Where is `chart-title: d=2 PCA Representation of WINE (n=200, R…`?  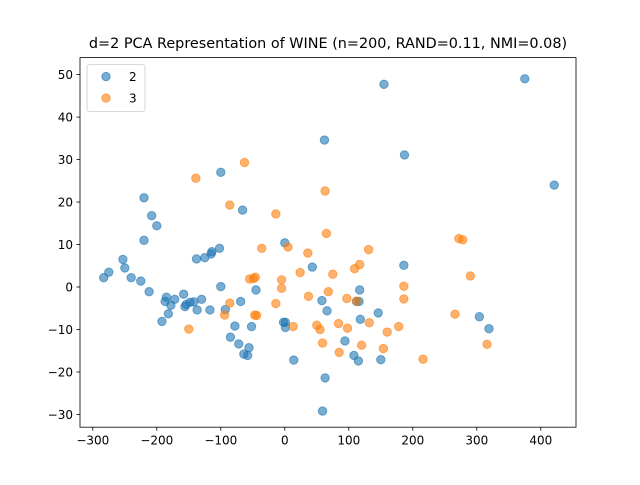
chart-title: d=2 PCA Representation of WINE (n=200, R… is located at coordinates (328, 44).